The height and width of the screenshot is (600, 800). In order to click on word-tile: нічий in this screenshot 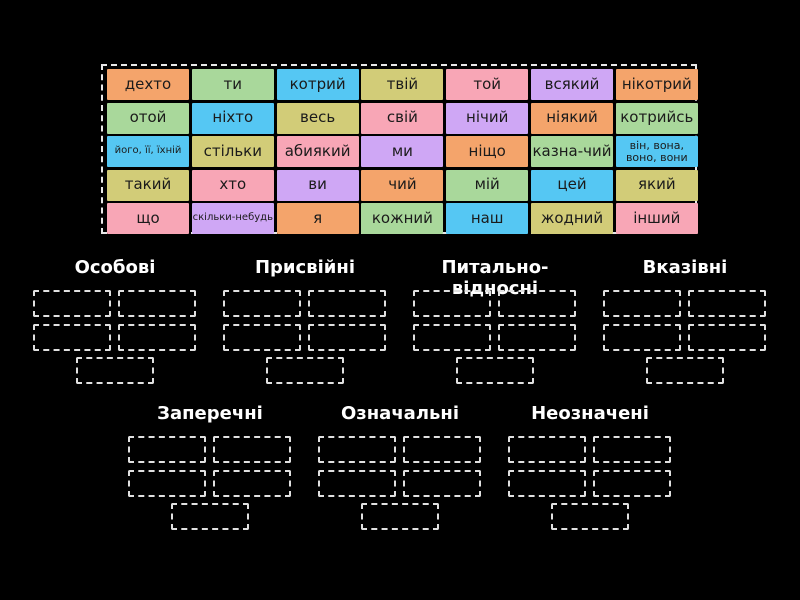, I will do `click(487, 118)`.